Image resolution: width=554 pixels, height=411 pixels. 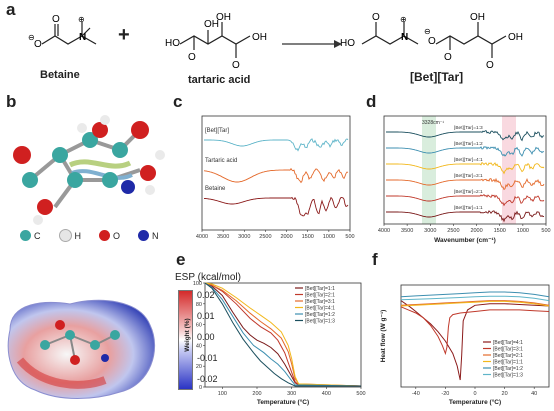 What do you see at coordinates (430, 231) in the screenshot?
I see `x-tick-label: 3000` at bounding box center [430, 231].